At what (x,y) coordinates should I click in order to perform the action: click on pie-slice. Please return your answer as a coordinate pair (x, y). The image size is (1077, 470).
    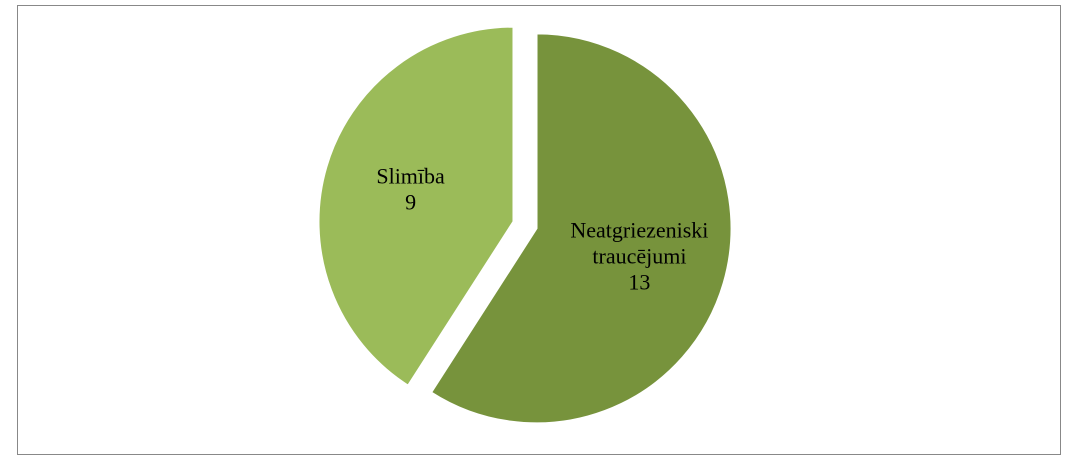
    Looking at the image, I should click on (416, 206).